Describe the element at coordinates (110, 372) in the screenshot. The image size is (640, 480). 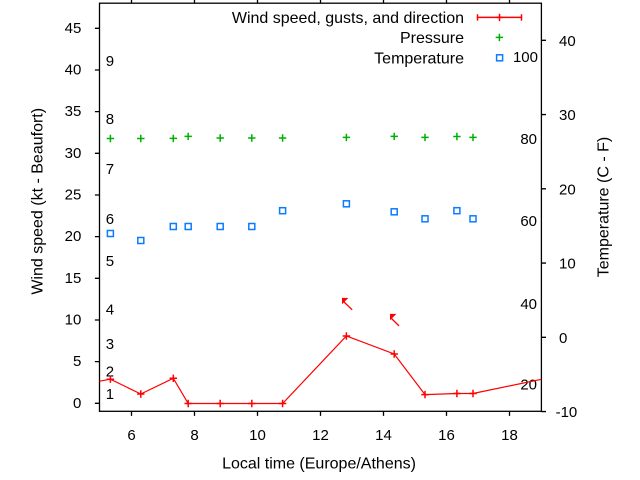
I see `svg-text: 2` at that location.